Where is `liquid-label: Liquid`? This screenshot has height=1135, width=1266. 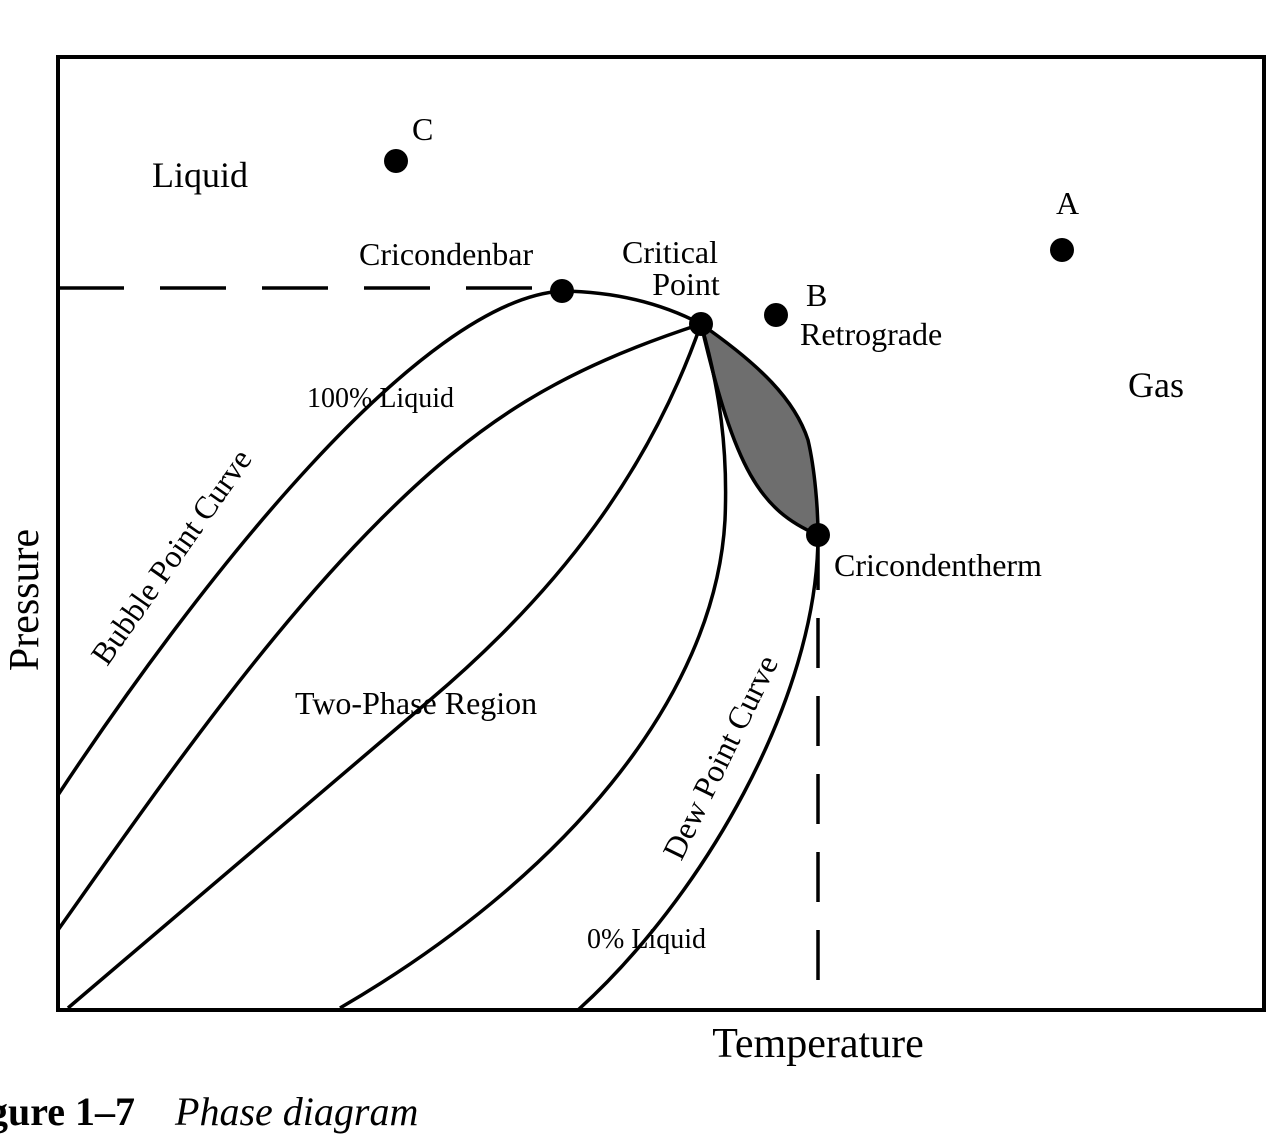 liquid-label: Liquid is located at coordinates (200, 175).